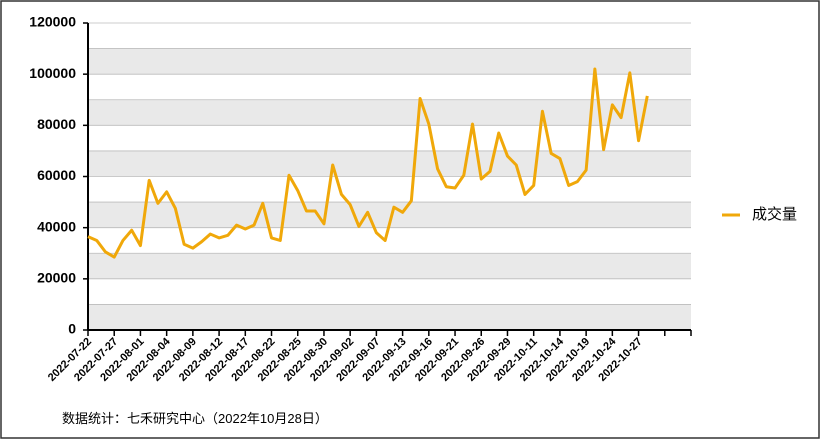  Describe the element at coordinates (56, 175) in the screenshot. I see `y-tick-label: 60000` at that location.